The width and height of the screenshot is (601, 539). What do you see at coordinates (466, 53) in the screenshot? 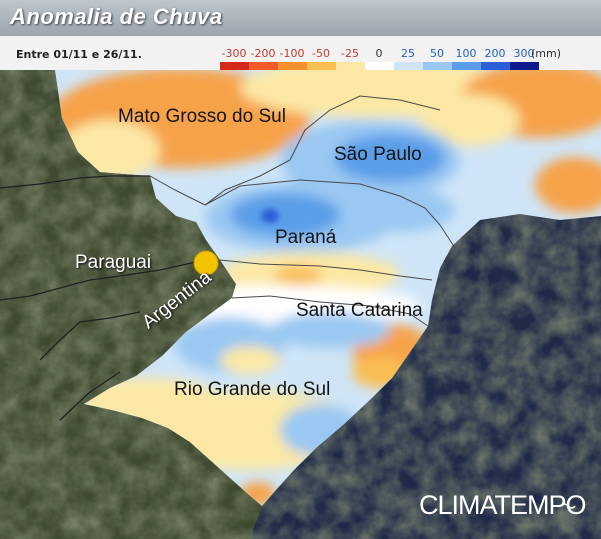
I see `legend-tick-label: 100` at bounding box center [466, 53].